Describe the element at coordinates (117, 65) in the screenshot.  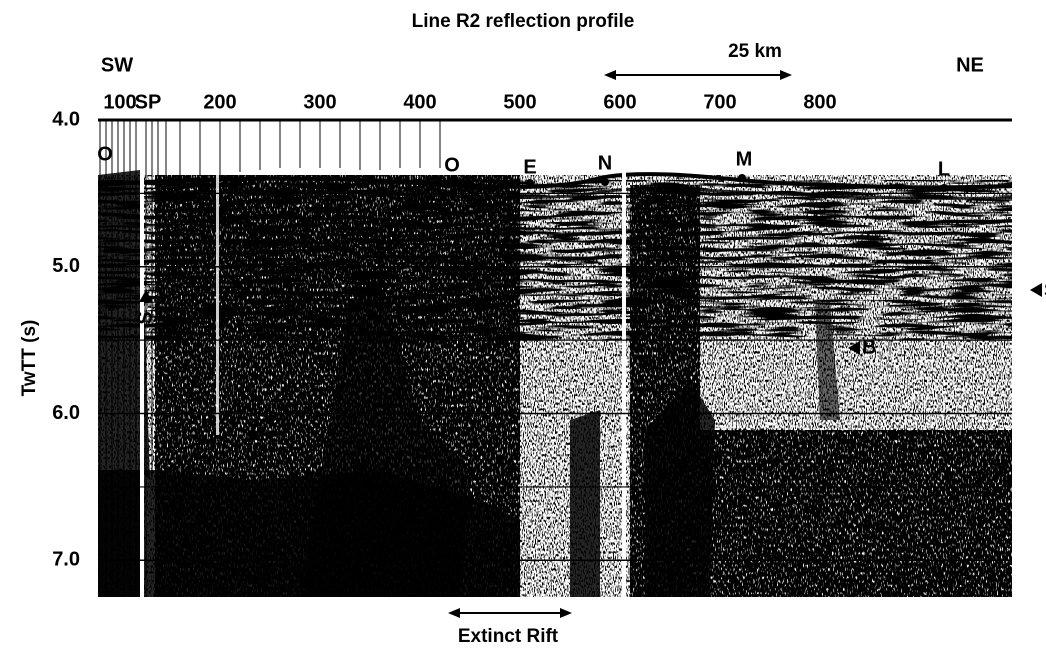
I see `direction-label: SW` at that location.